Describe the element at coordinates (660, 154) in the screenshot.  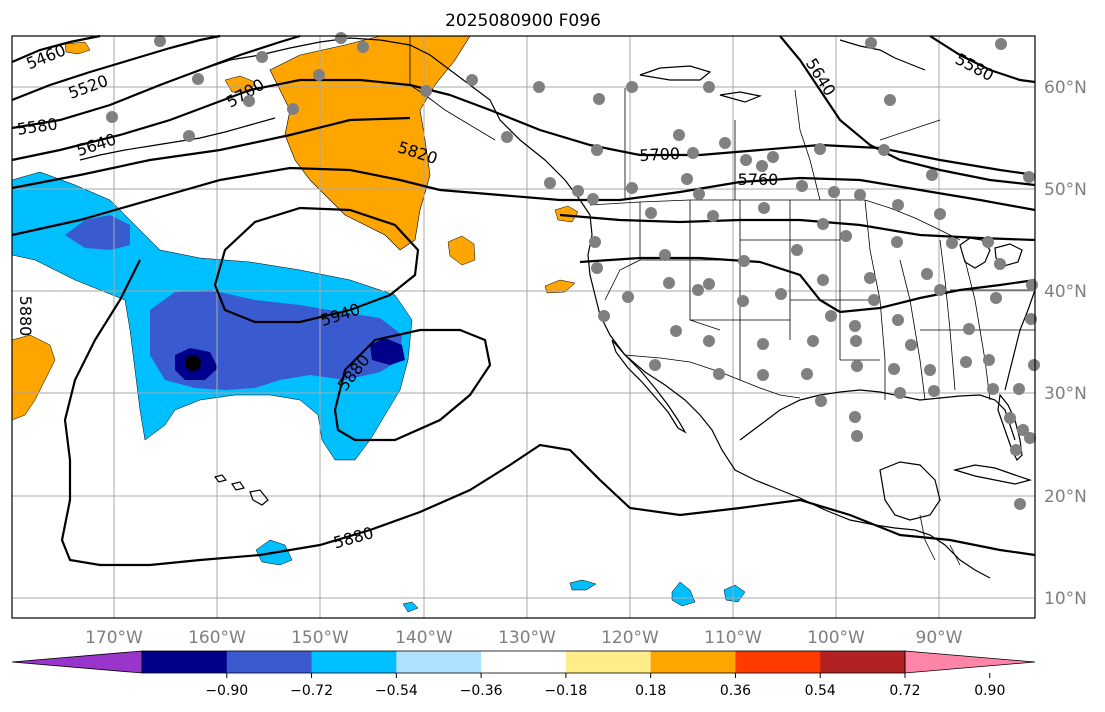
I see `contour-label: 5700` at that location.